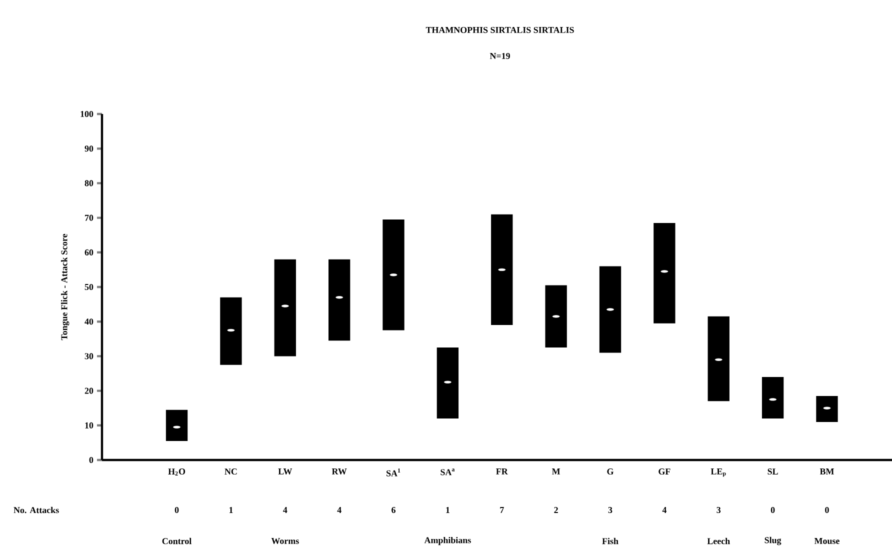 The width and height of the screenshot is (892, 549). I want to click on x-tick-label: M, so click(556, 471).